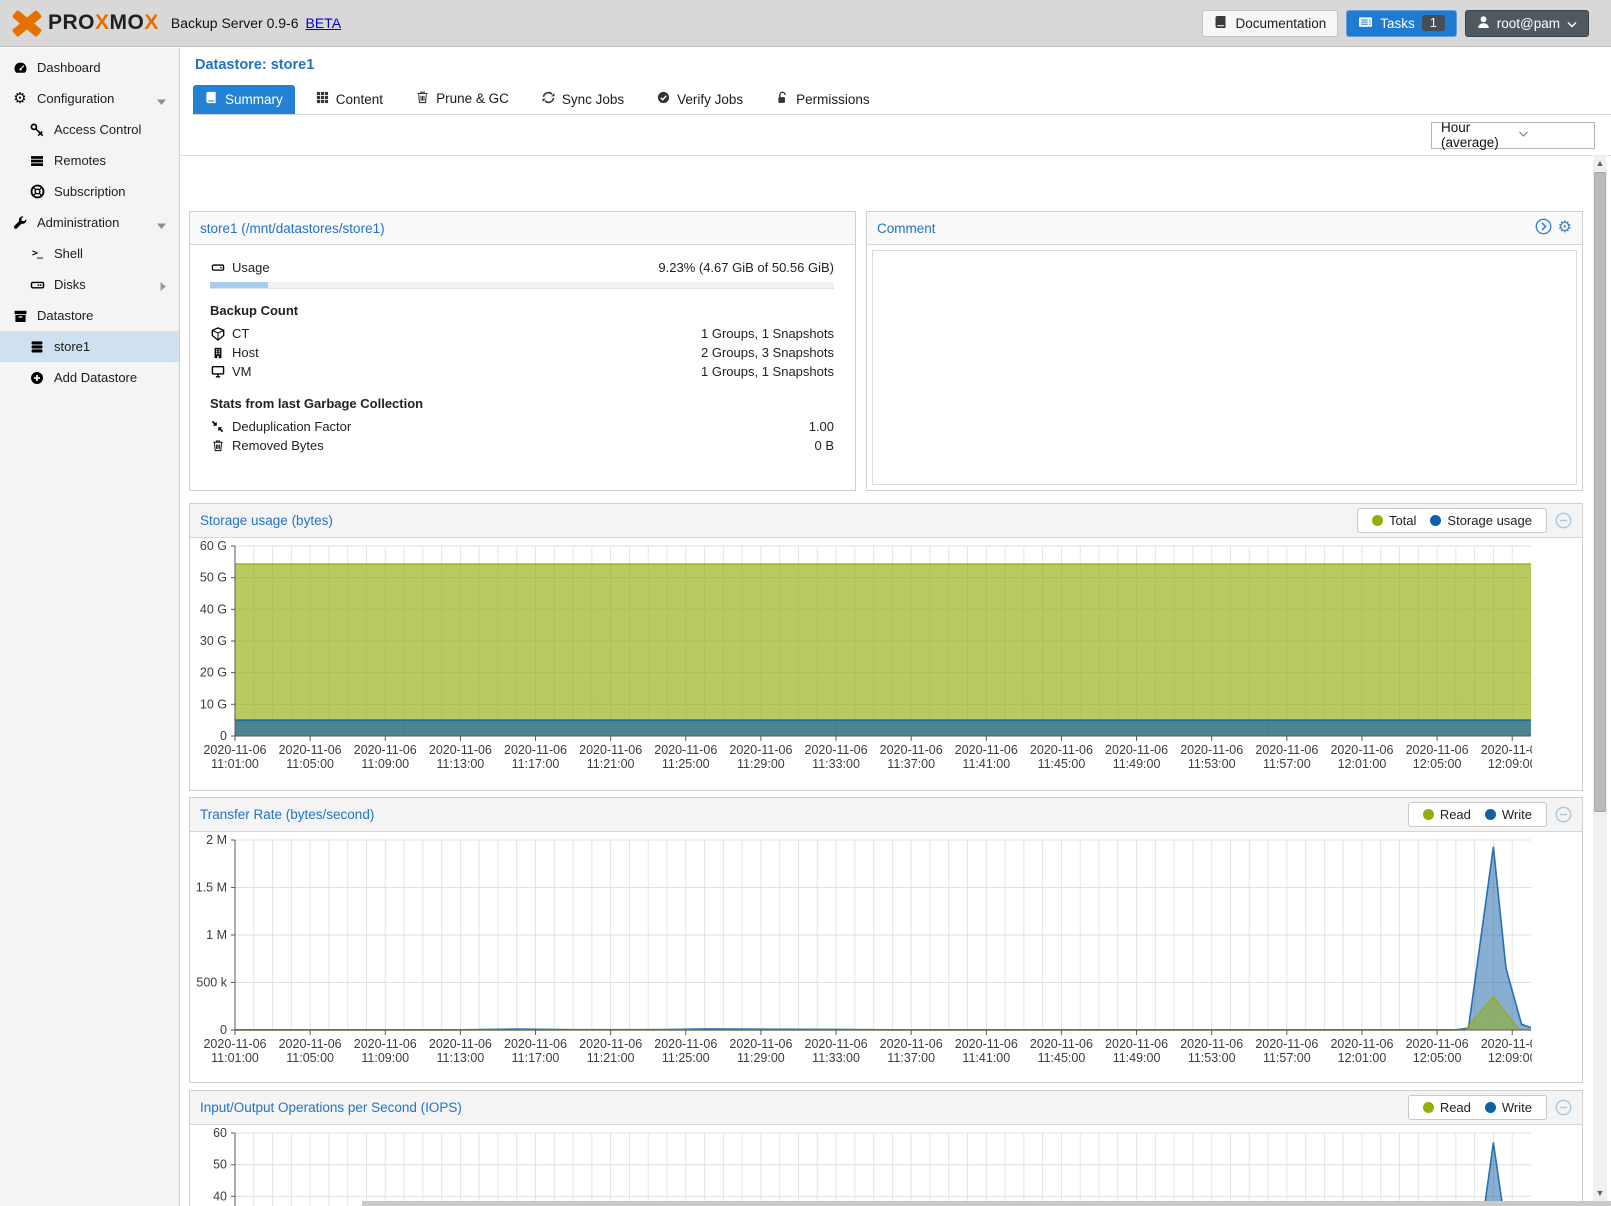 Image resolution: width=1611 pixels, height=1206 pixels. What do you see at coordinates (1437, 764) in the screenshot?
I see `svg-text: 12:05:00` at bounding box center [1437, 764].